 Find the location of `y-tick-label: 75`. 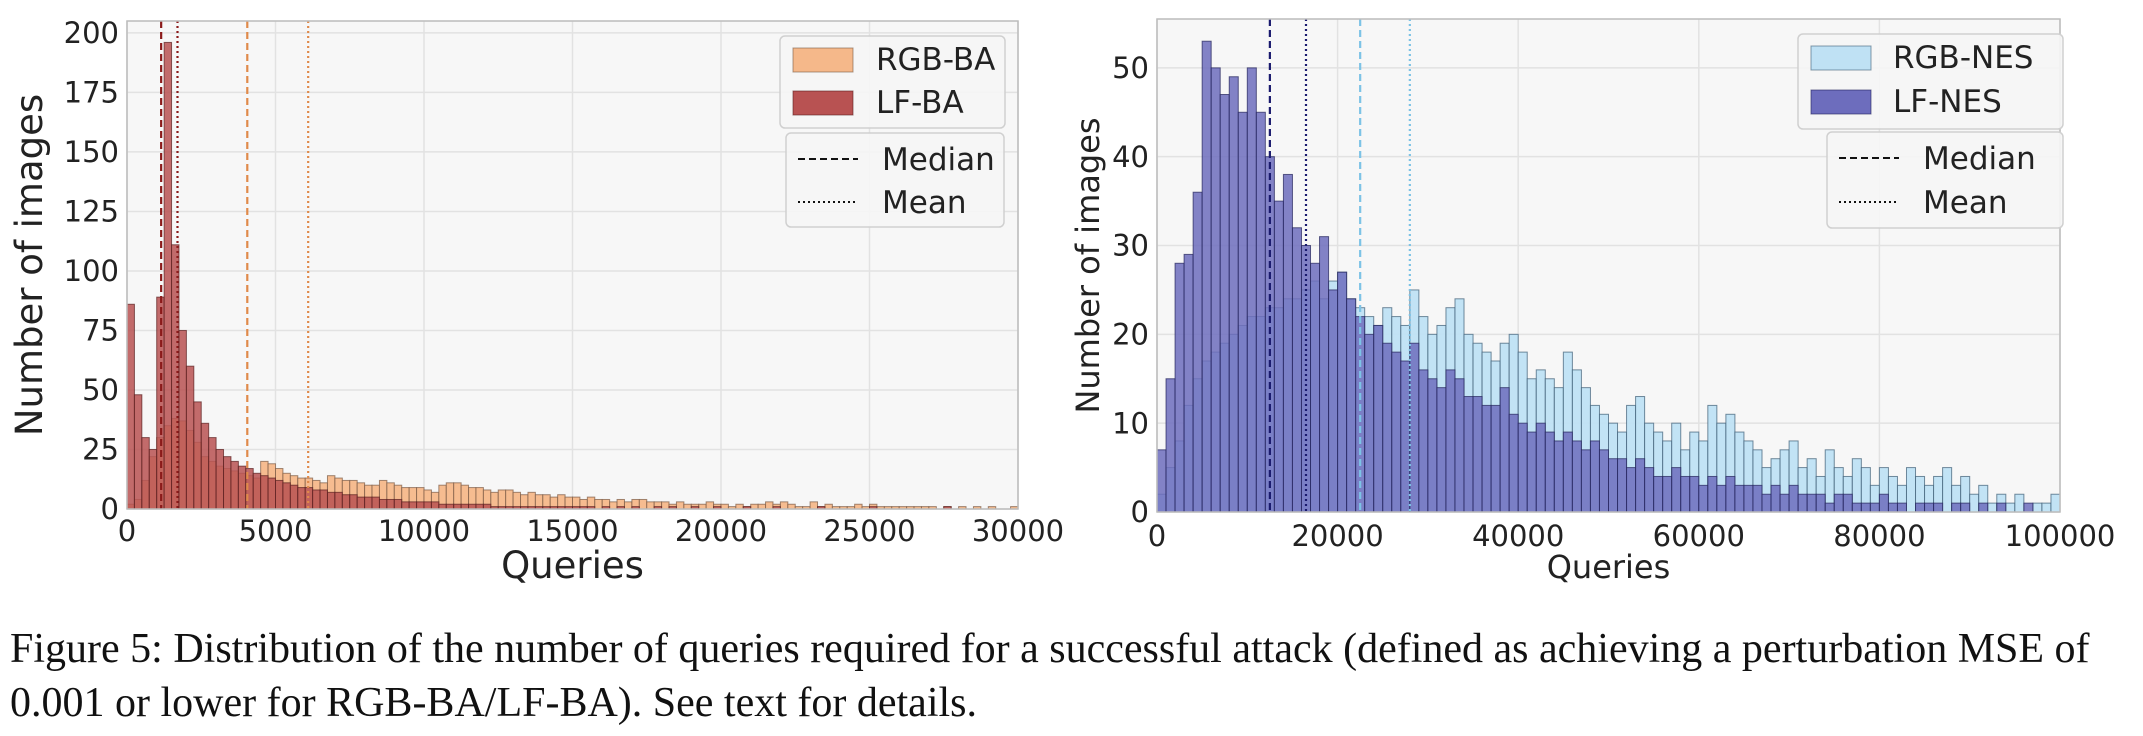

y-tick-label: 75 is located at coordinates (100, 331).